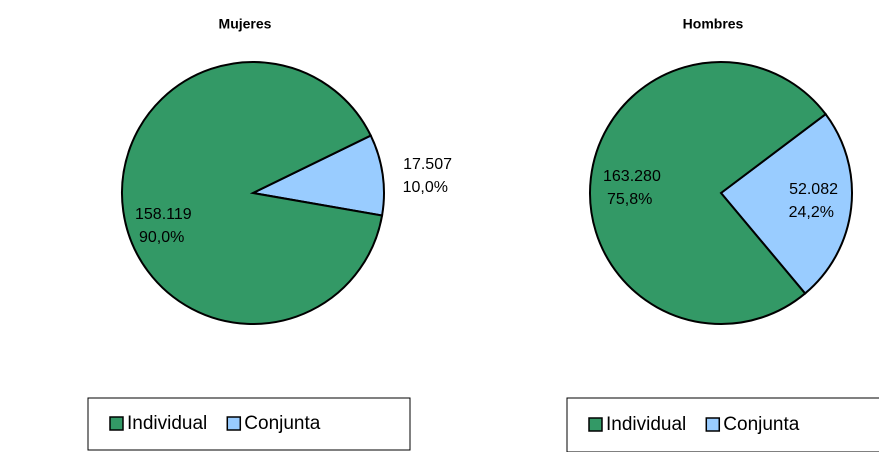  I want to click on percent-label: 90,0%, so click(161, 237).